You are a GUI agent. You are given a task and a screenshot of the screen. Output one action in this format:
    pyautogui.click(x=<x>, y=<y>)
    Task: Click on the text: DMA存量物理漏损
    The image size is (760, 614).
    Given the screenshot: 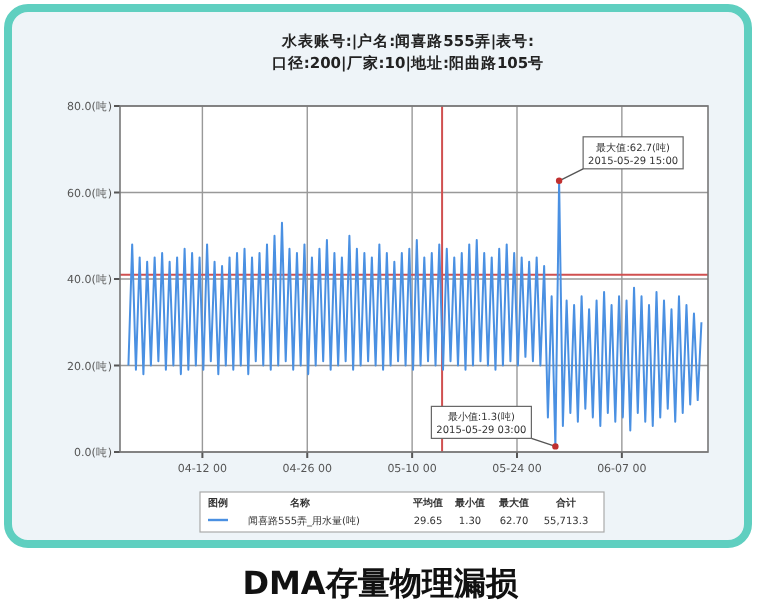 What is the action you would take?
    pyautogui.click(x=381, y=583)
    